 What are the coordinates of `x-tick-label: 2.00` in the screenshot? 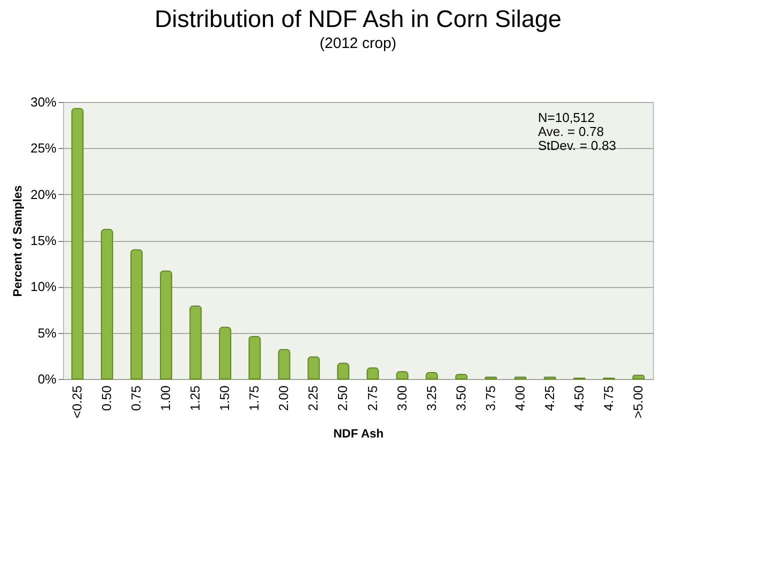 It's located at (284, 398).